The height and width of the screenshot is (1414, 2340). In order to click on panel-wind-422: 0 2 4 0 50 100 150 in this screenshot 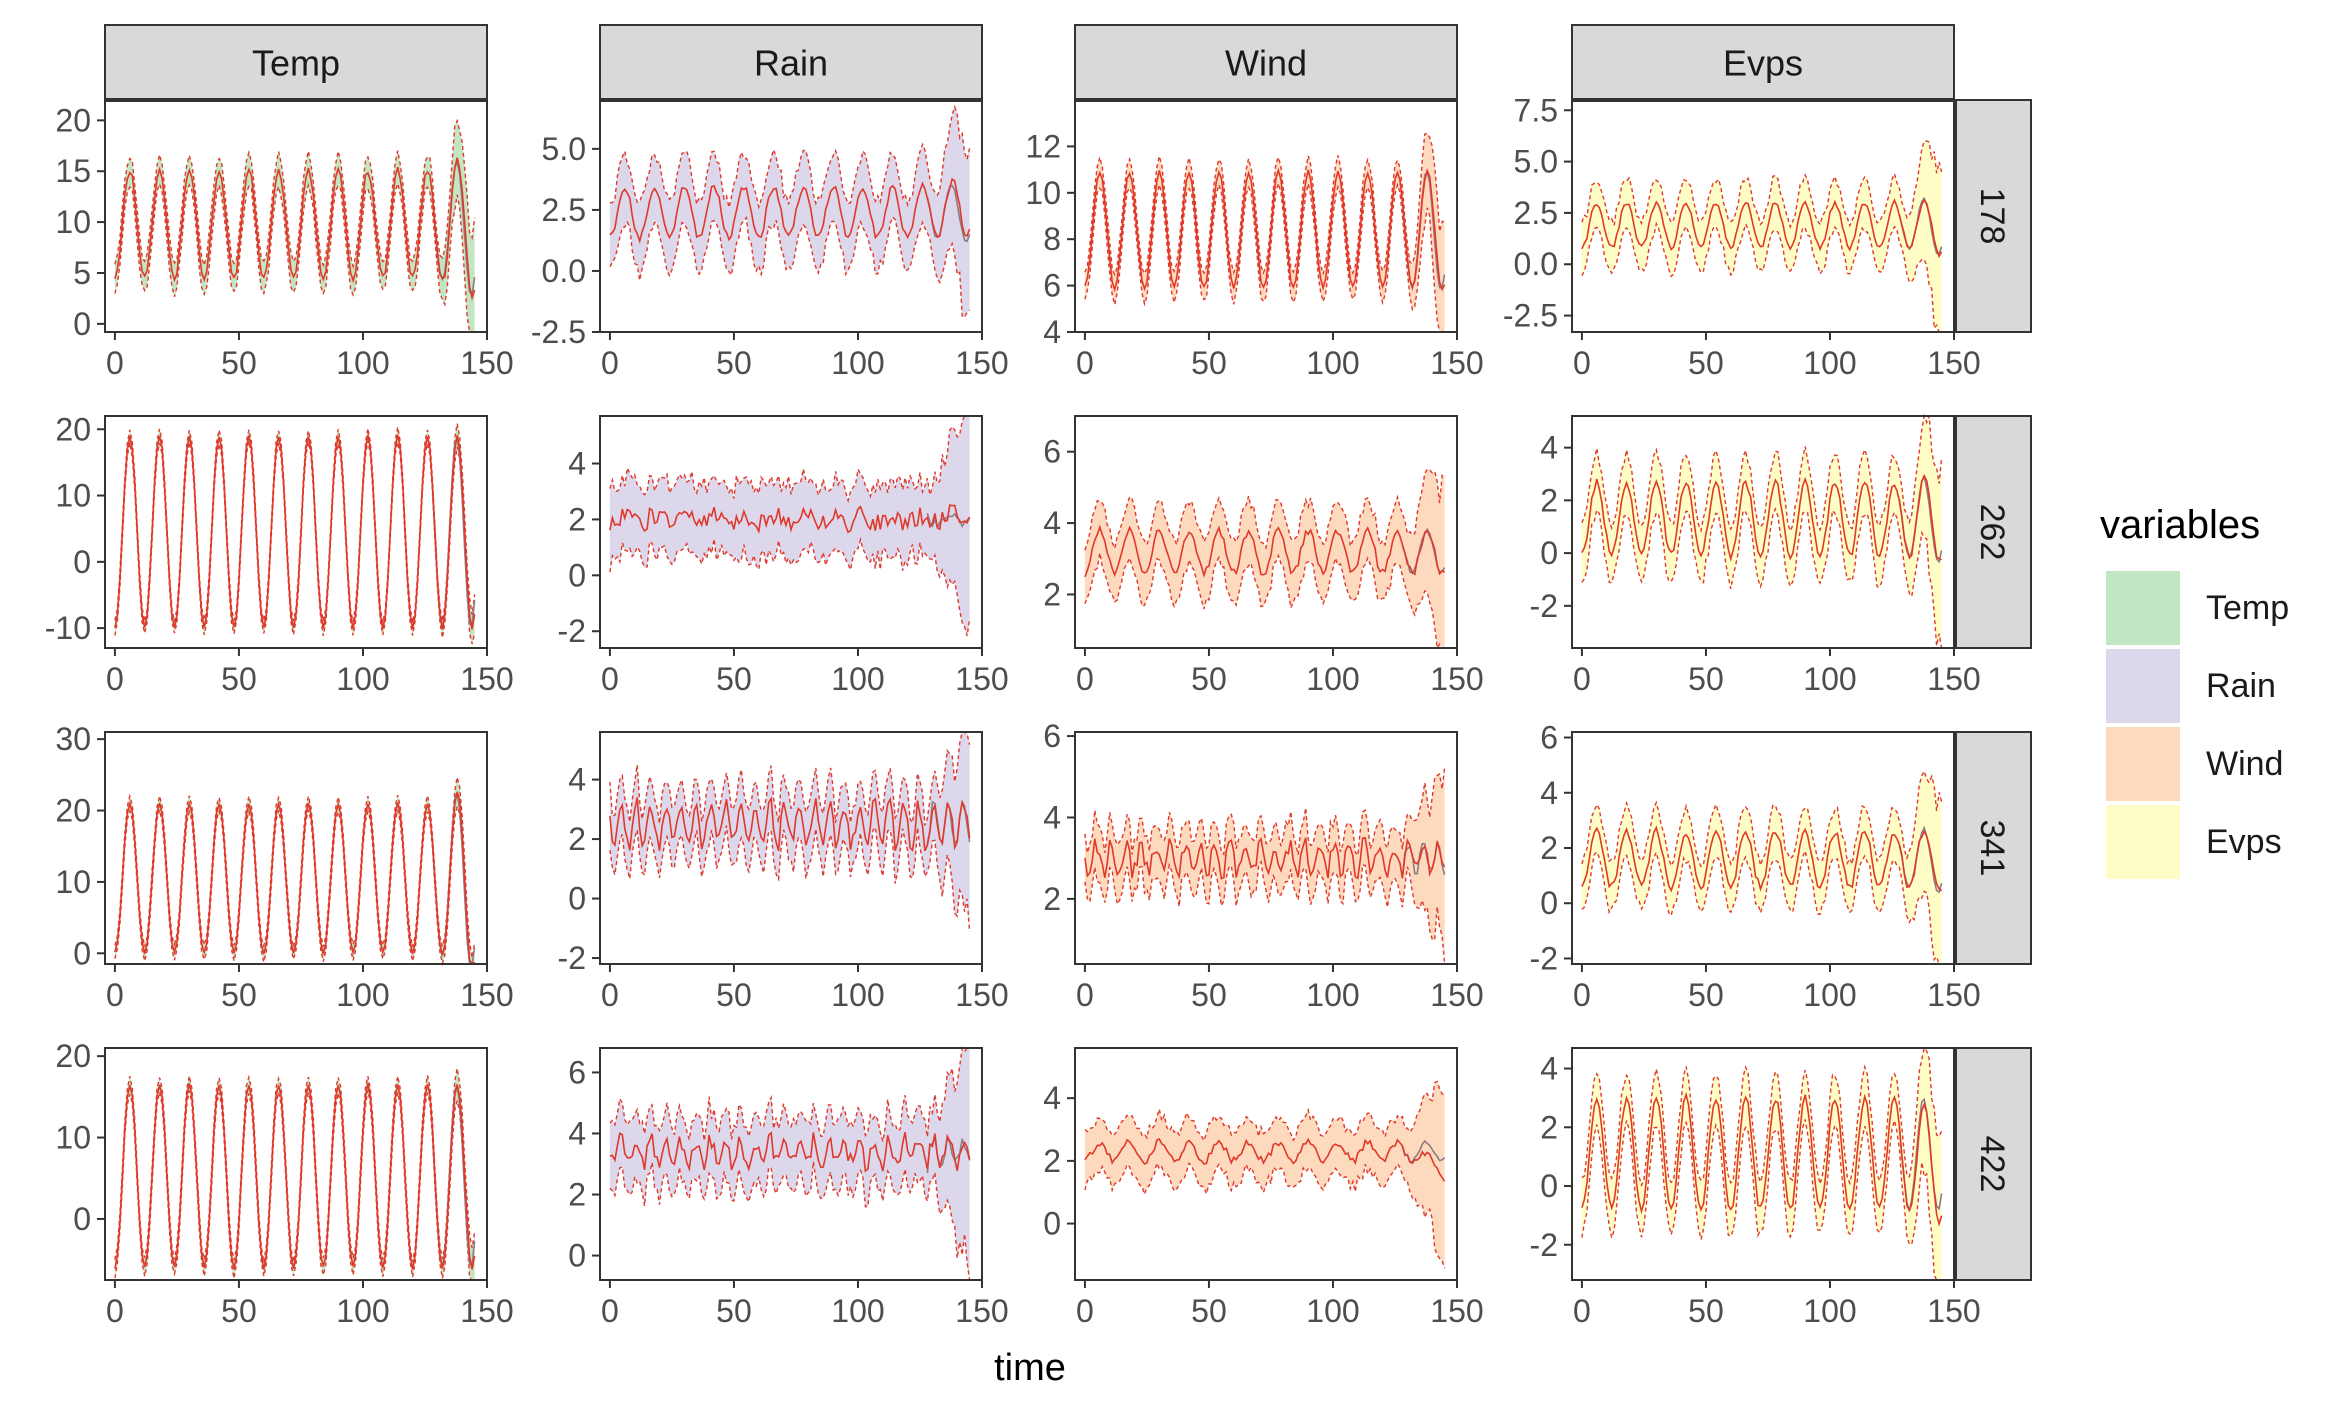, I will do `click(1263, 1188)`.